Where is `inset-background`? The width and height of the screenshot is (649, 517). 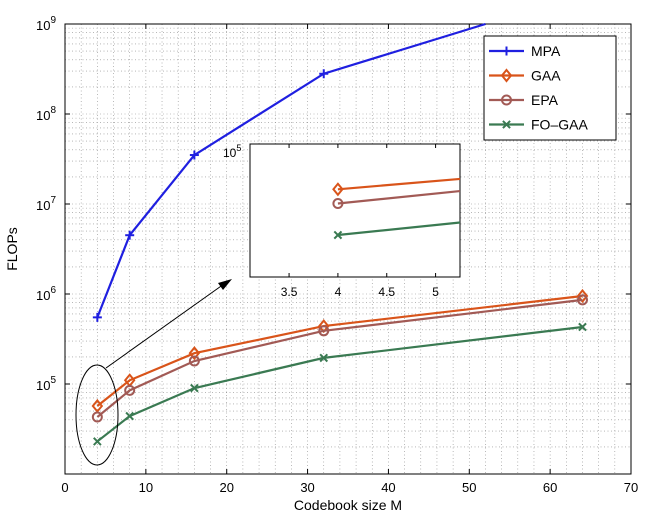
inset-background is located at coordinates (355, 210).